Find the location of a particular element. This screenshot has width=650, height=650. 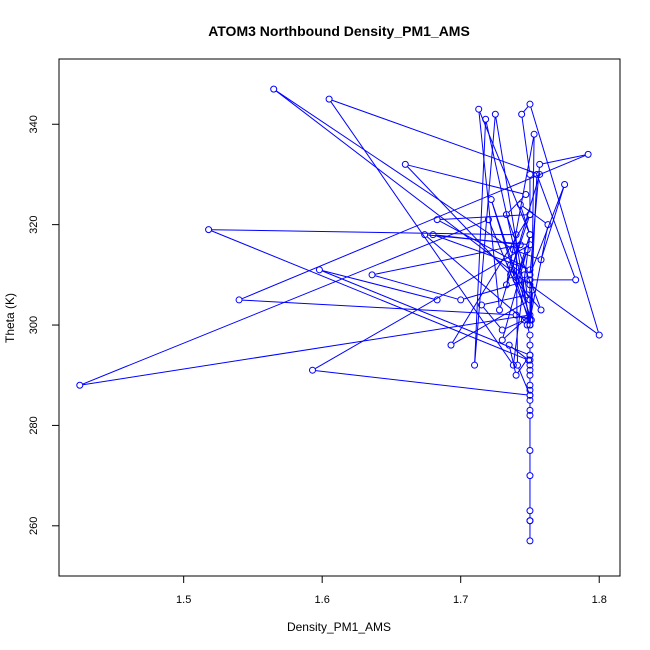

x-tick-label: 1.7 is located at coordinates (460, 600).